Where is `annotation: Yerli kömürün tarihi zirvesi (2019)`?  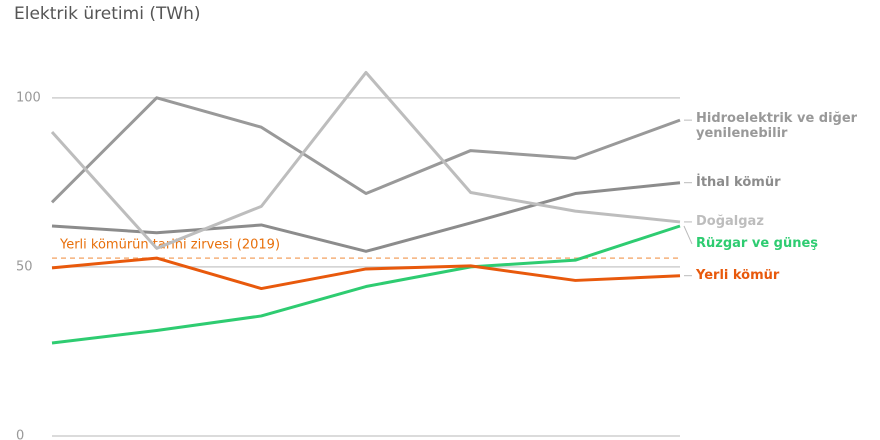
annotation: Yerli kömürün tarihi zirvesi (2019) is located at coordinates (169, 245).